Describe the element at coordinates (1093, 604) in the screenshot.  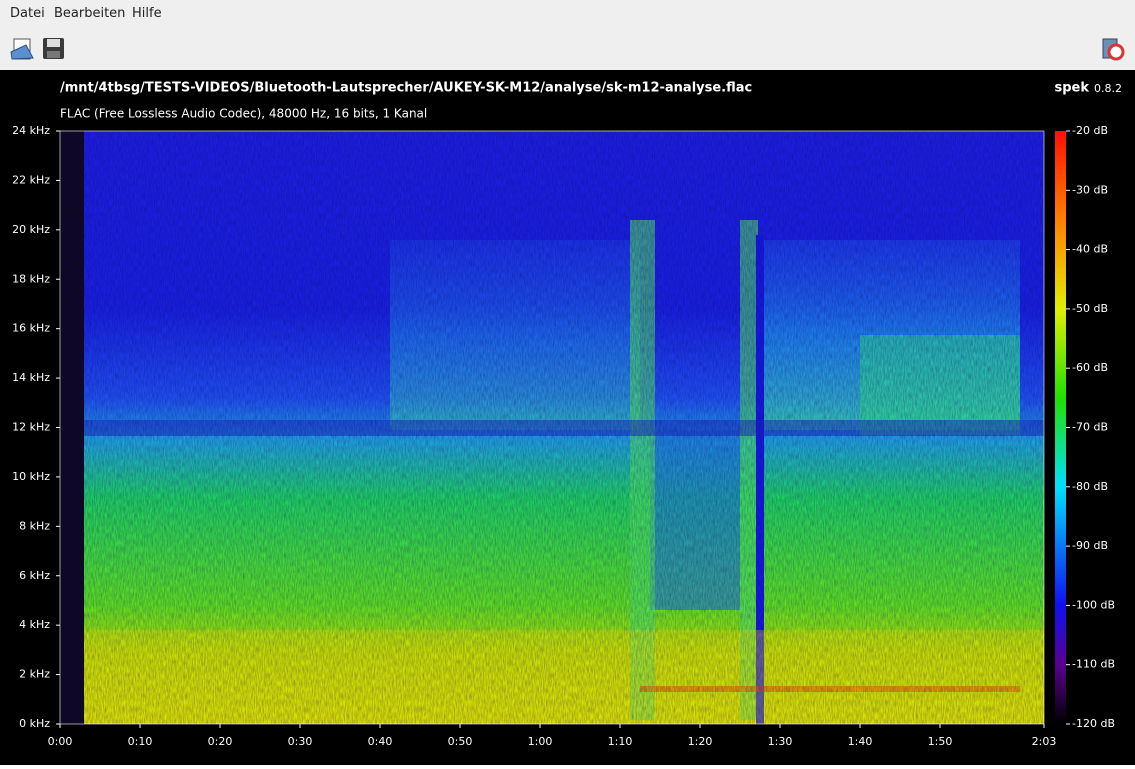
I see `colorbar-tick-label: -100 dB` at that location.